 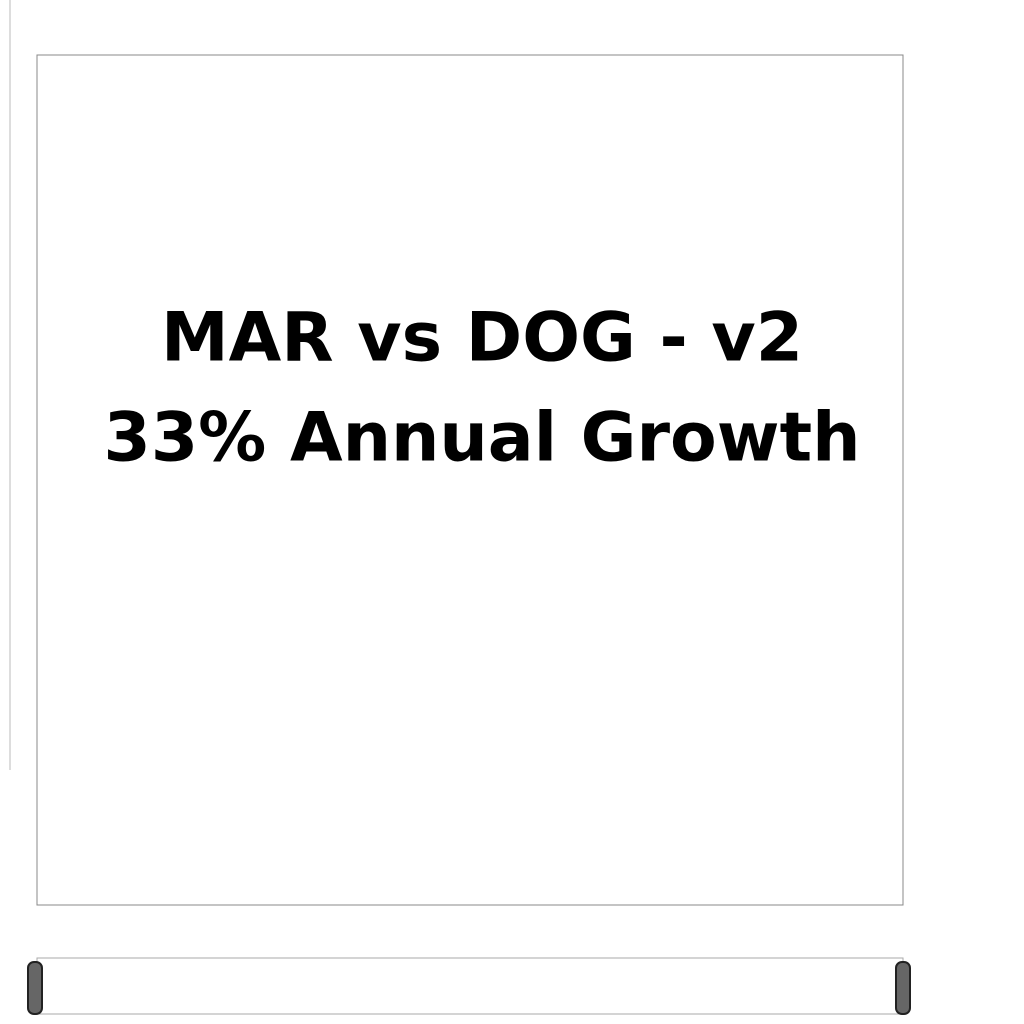 What do you see at coordinates (903, 988) in the screenshot?
I see `navigator-handle-right` at bounding box center [903, 988].